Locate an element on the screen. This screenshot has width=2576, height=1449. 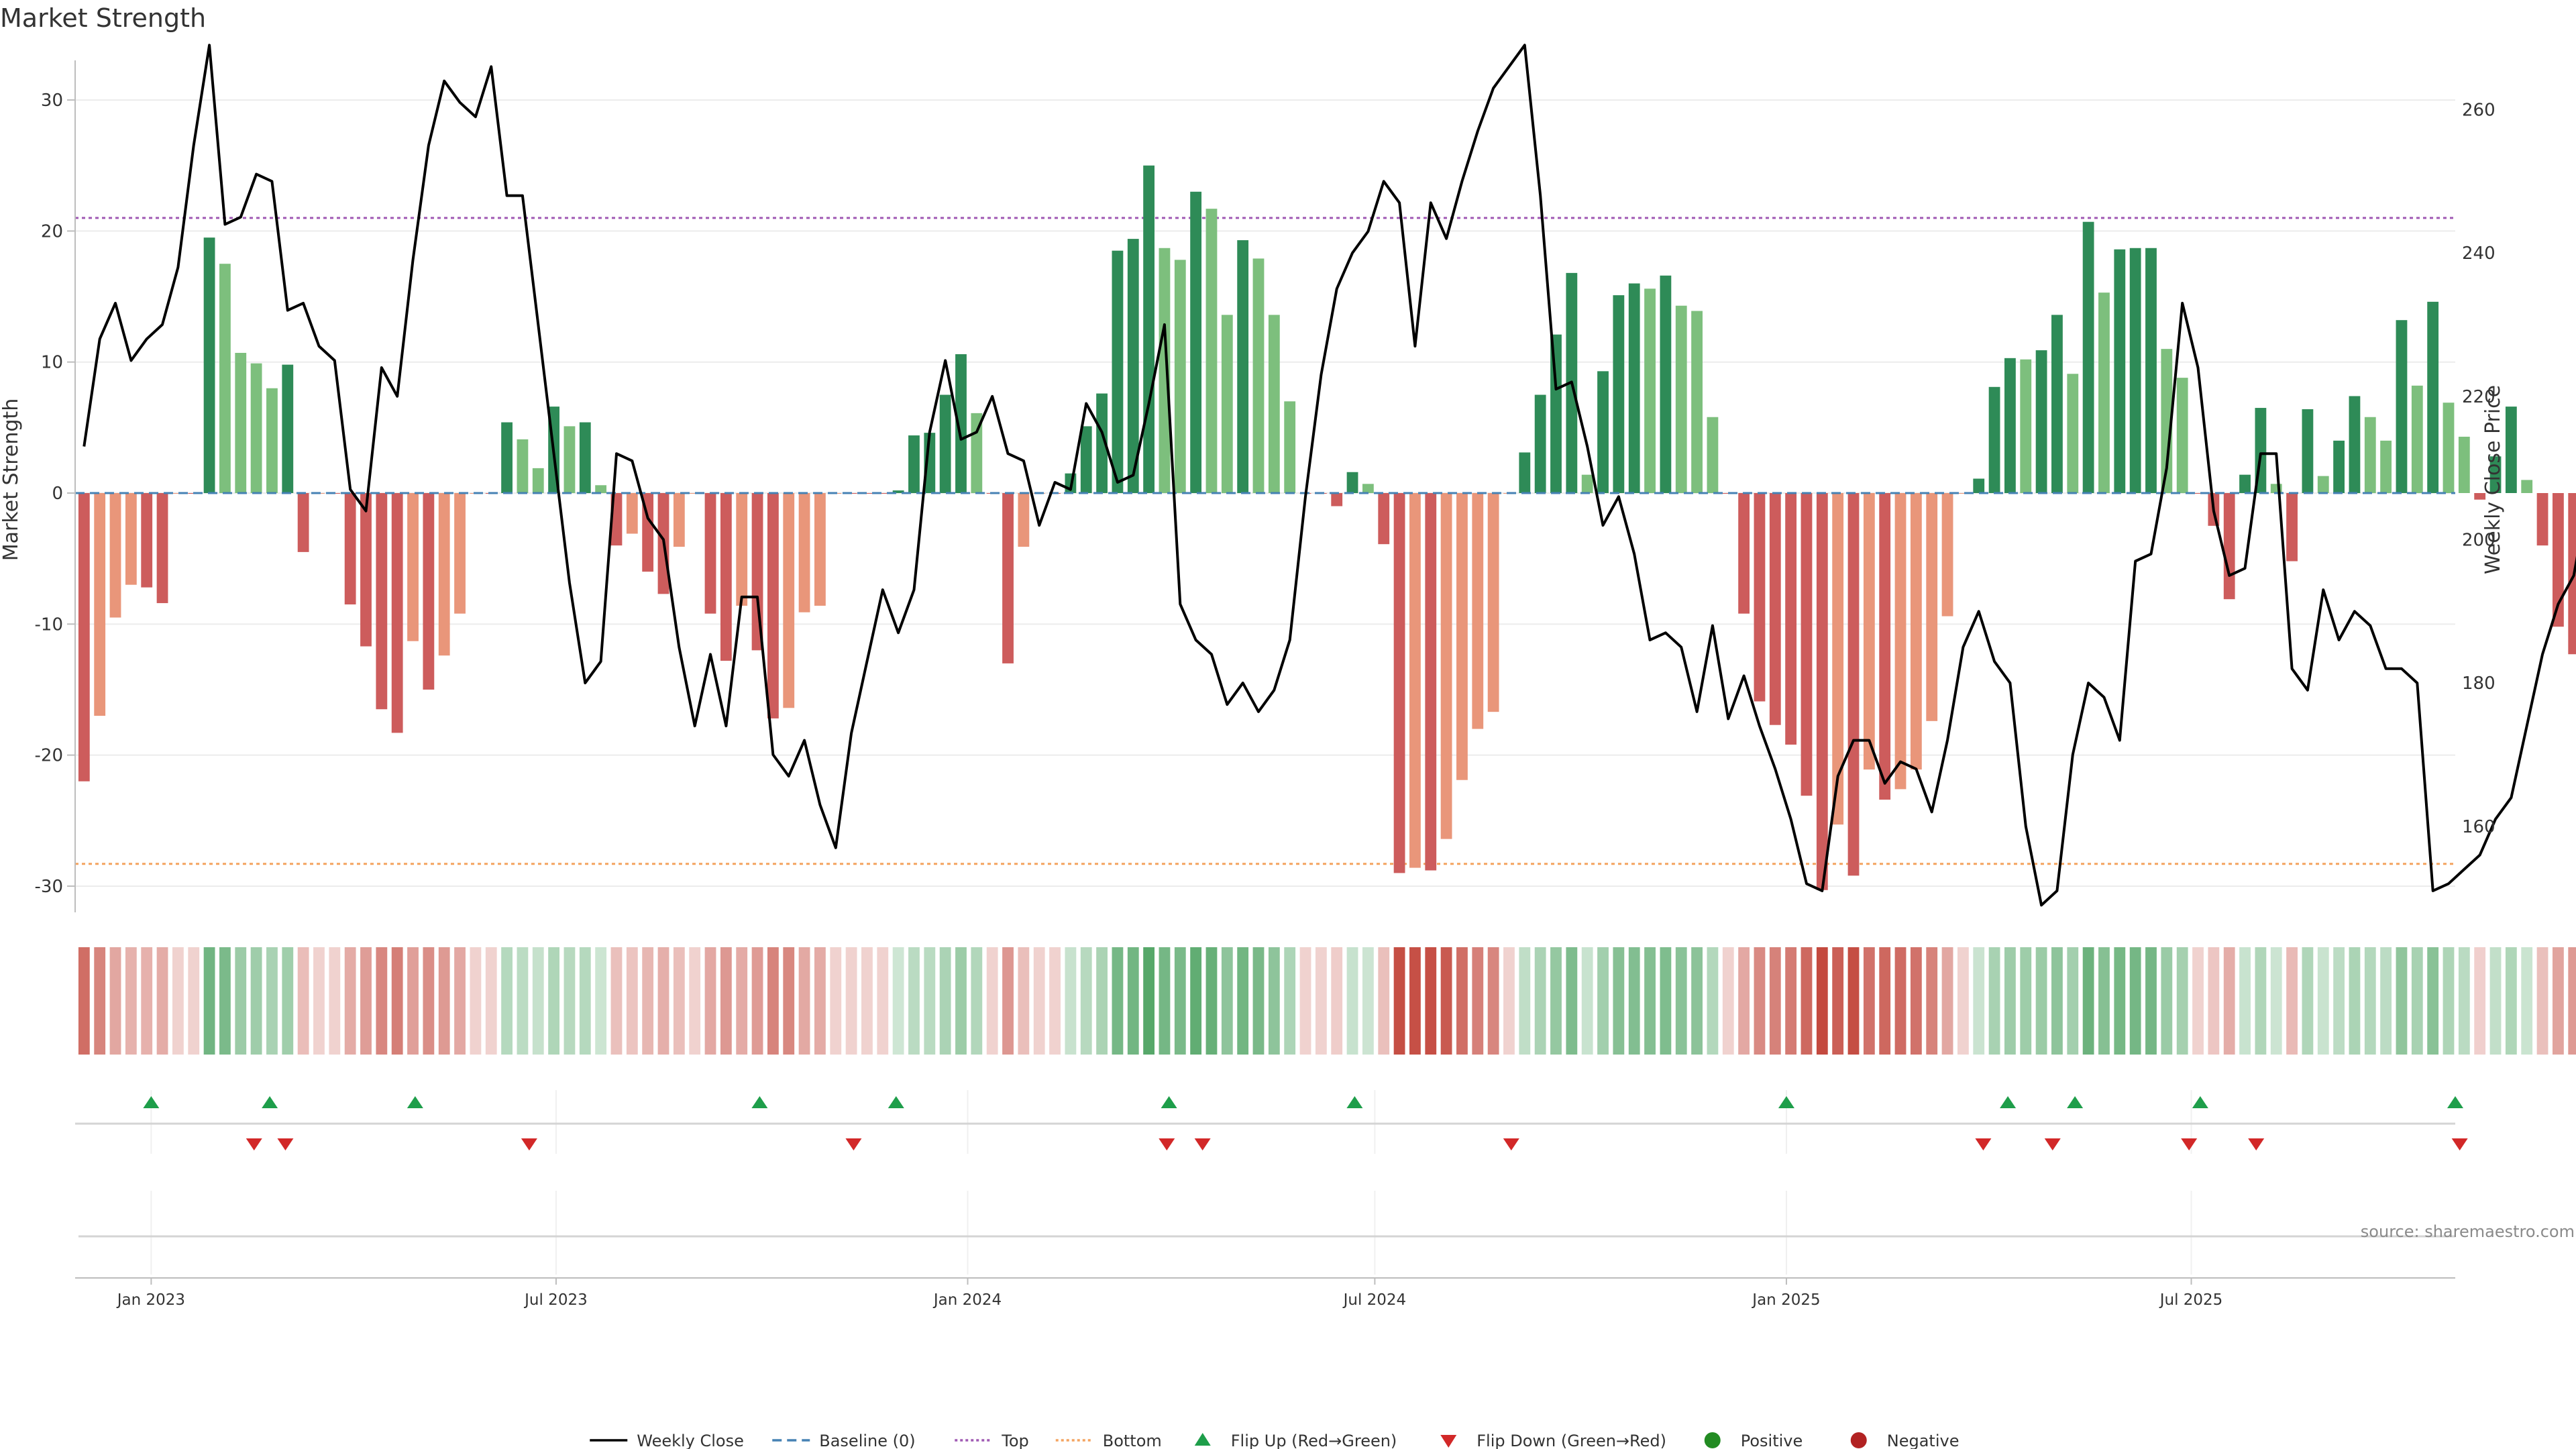
right-tick-label: 200 is located at coordinates (2479, 540).